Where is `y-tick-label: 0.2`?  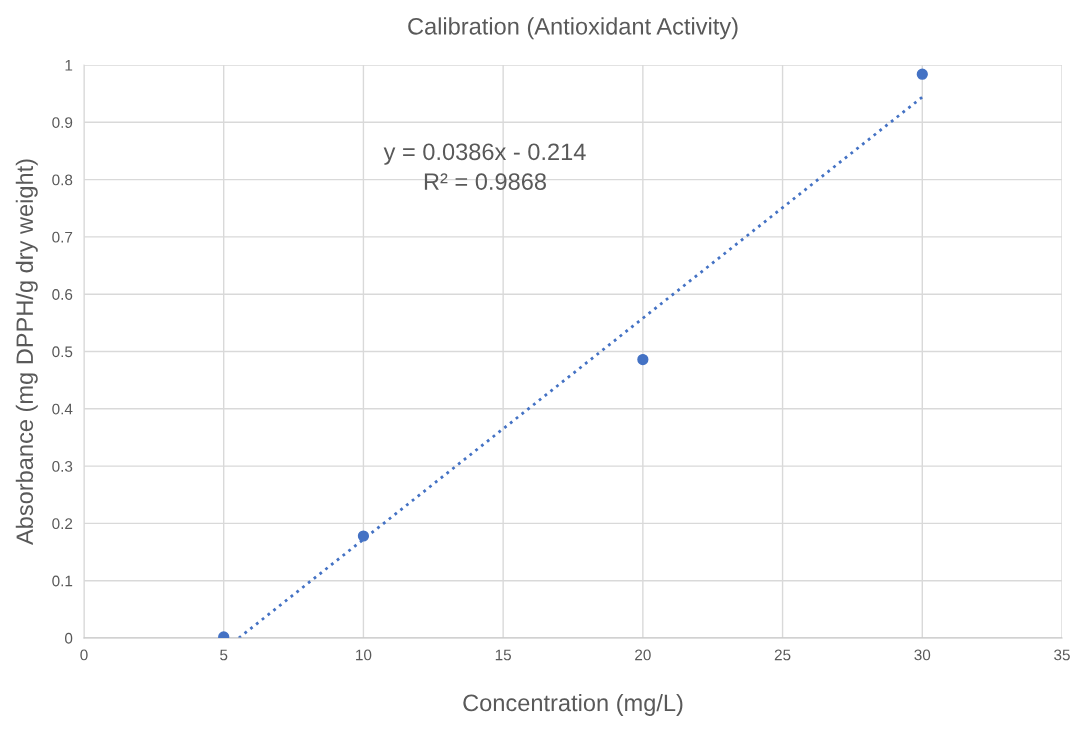
y-tick-label: 0.2 is located at coordinates (62, 524).